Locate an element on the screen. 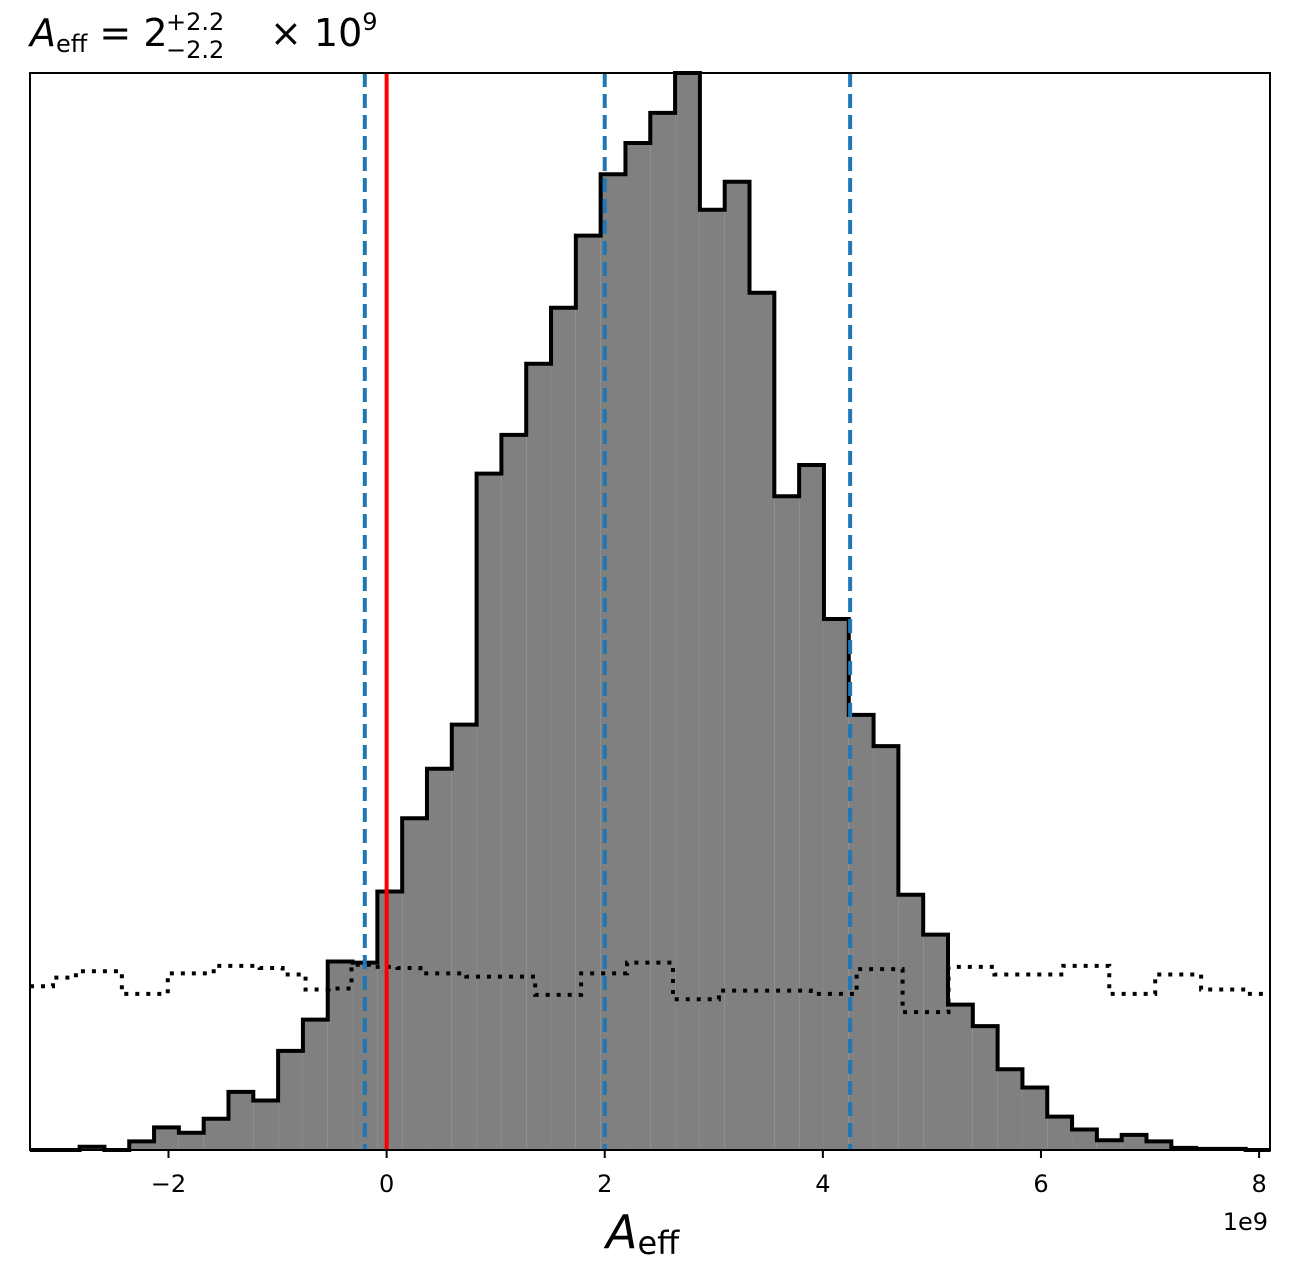 The image size is (1289, 1278). title-subscript: eff is located at coordinates (72, 44).